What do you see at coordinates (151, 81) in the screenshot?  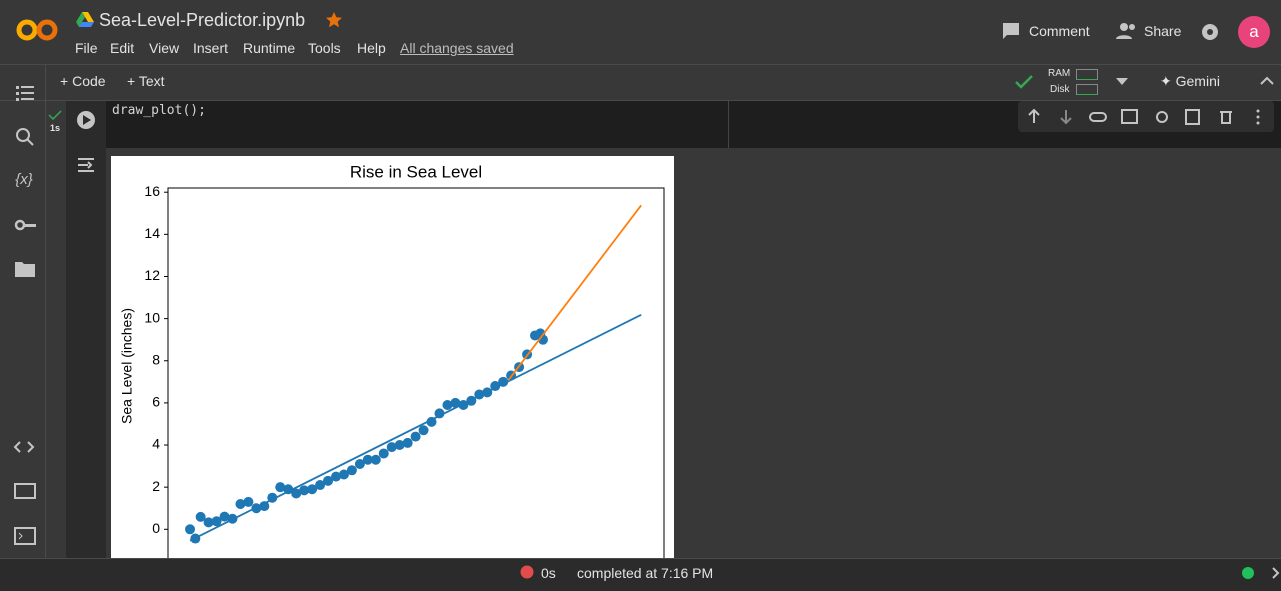 I see `add-text-label: Text` at bounding box center [151, 81].